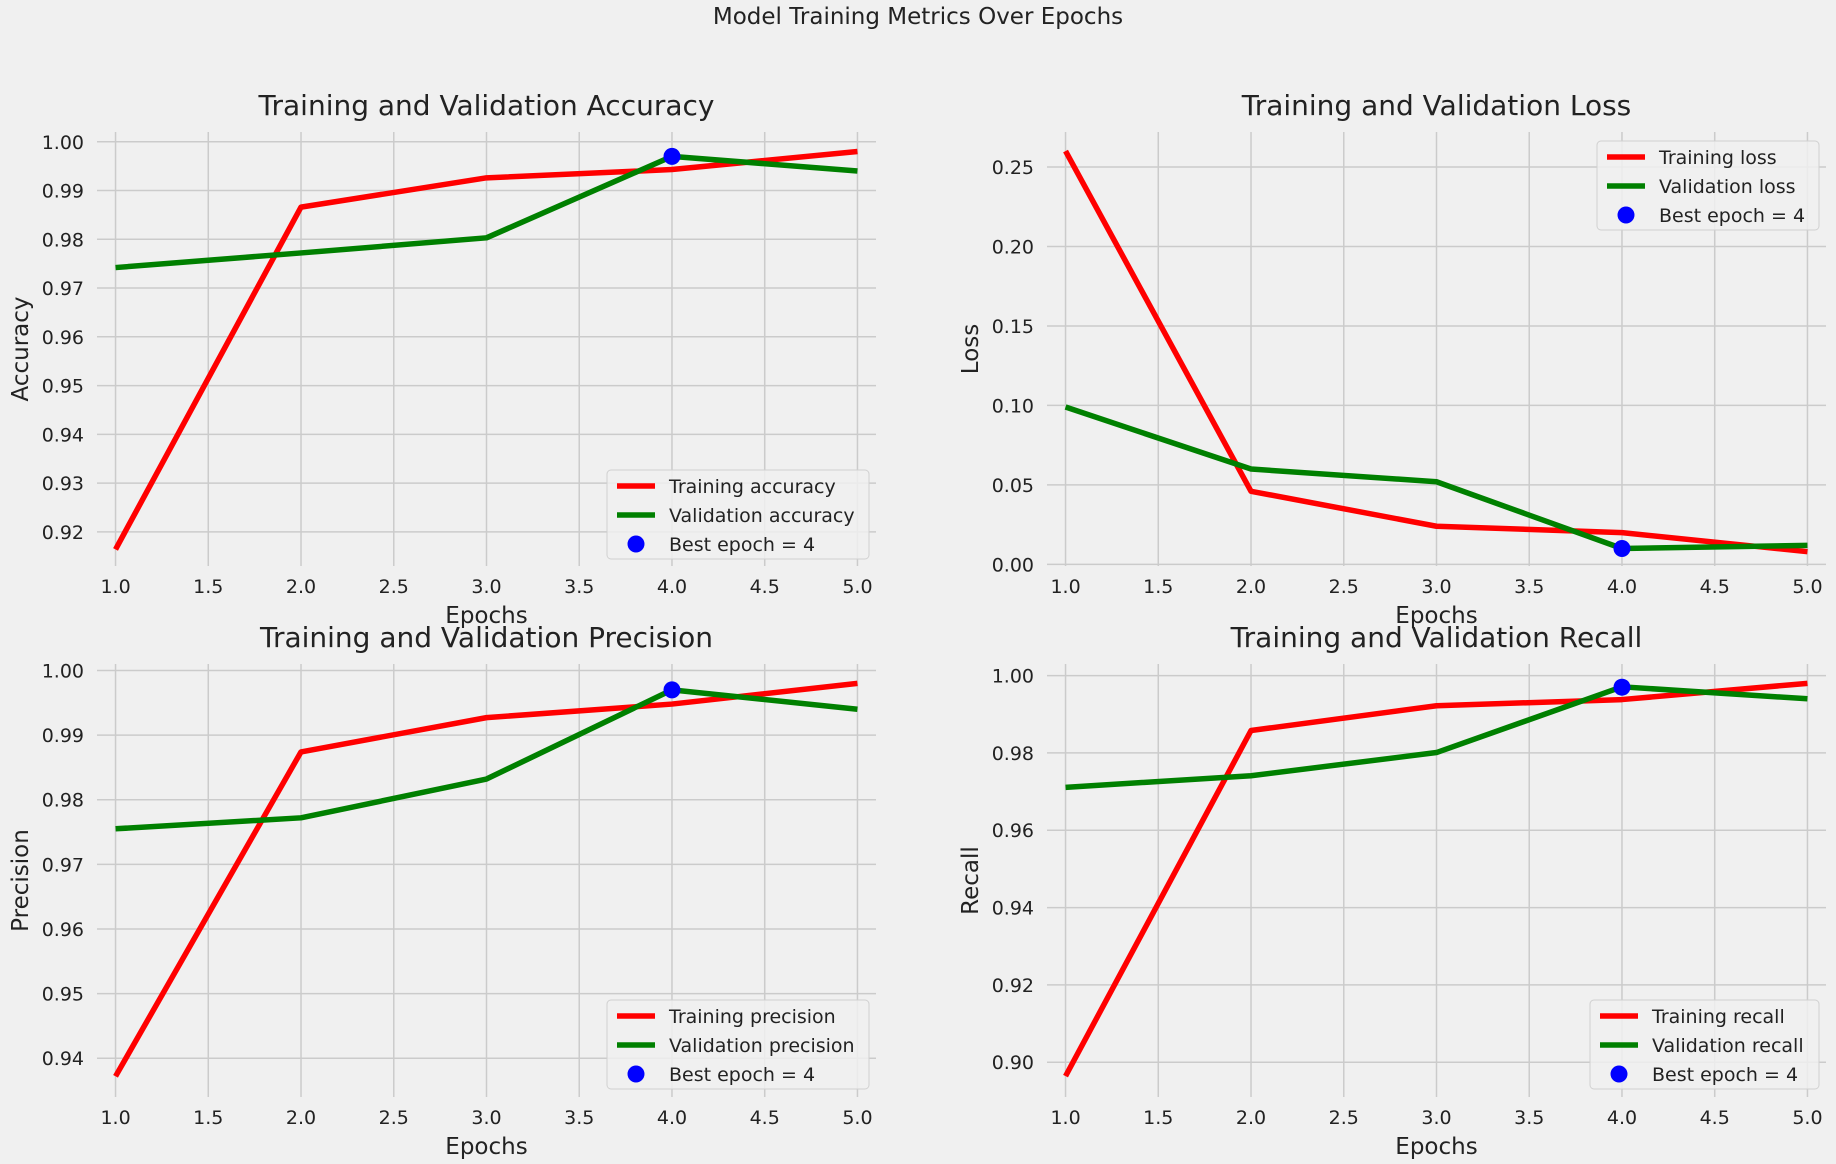 The width and height of the screenshot is (1836, 1164). What do you see at coordinates (1436, 637) in the screenshot?
I see `subplot-title: Training and Validation Recall` at bounding box center [1436, 637].